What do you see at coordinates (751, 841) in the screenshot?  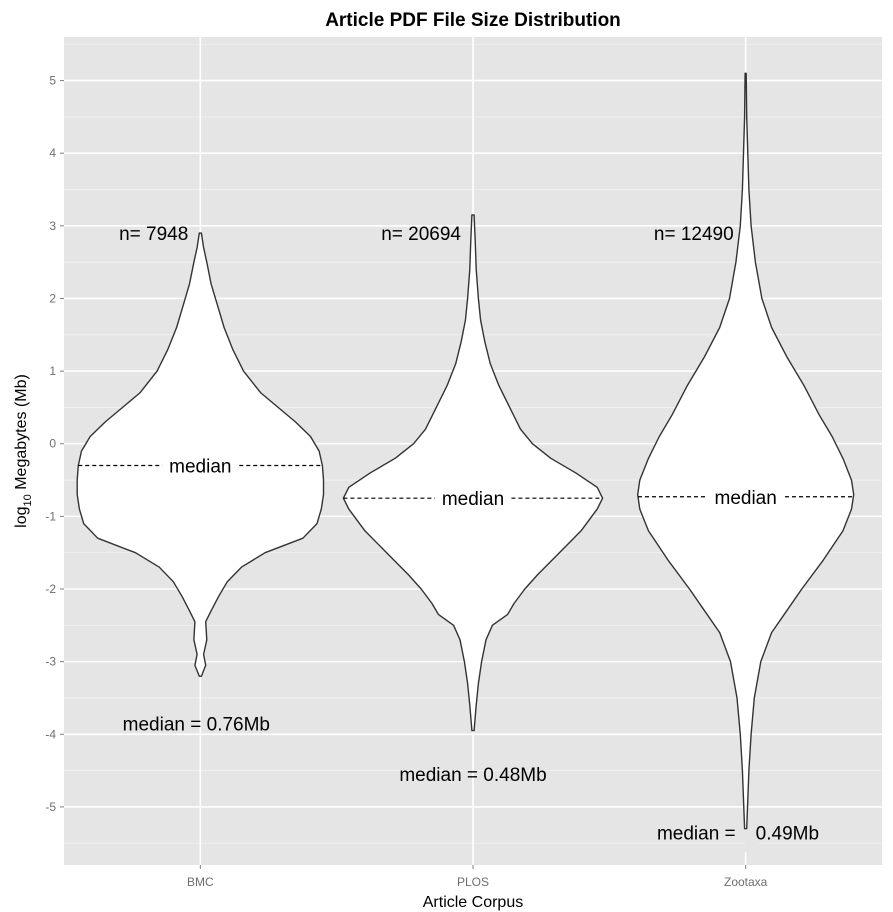 I see `median-value-zootaxa-gap` at bounding box center [751, 841].